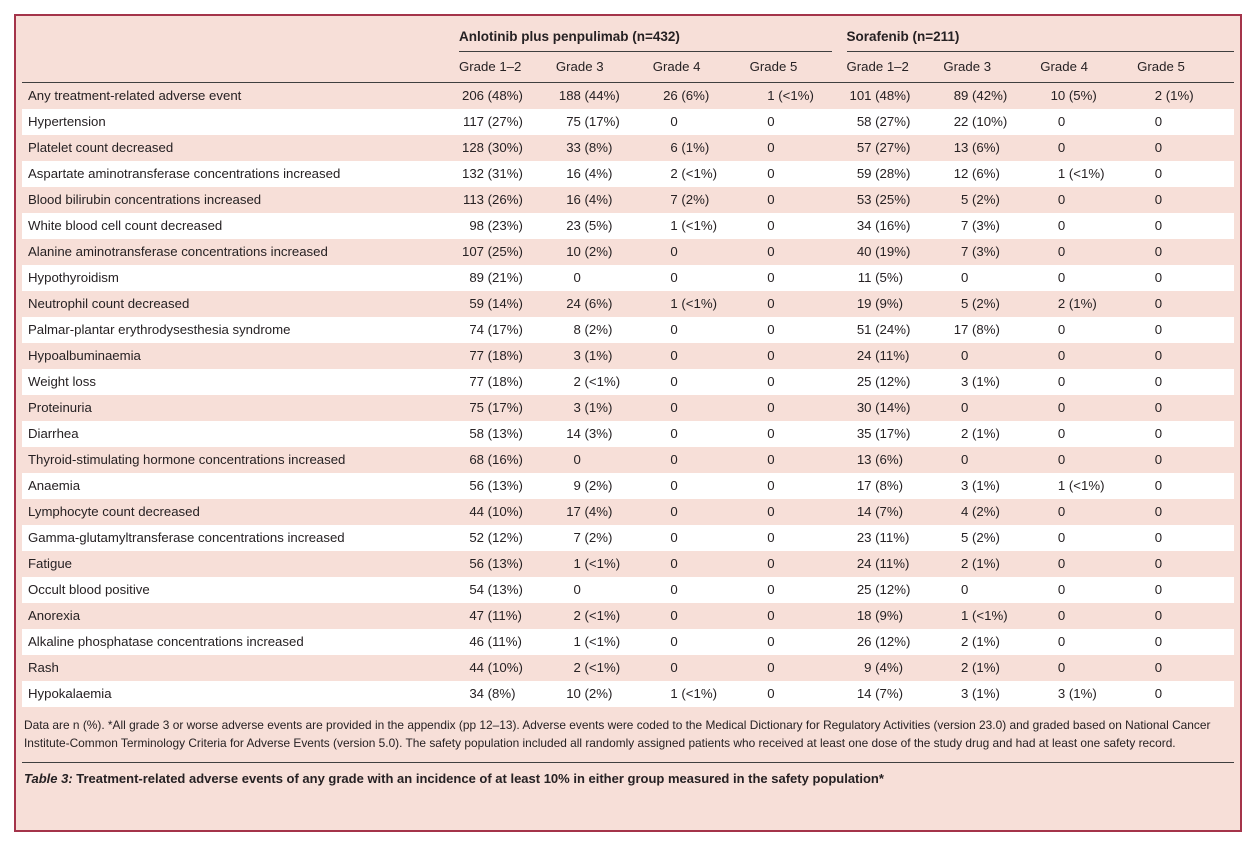 This screenshot has width=1256, height=846. What do you see at coordinates (109, 303) in the screenshot?
I see `adverse-event-label: Neutrophil count decreased` at bounding box center [109, 303].